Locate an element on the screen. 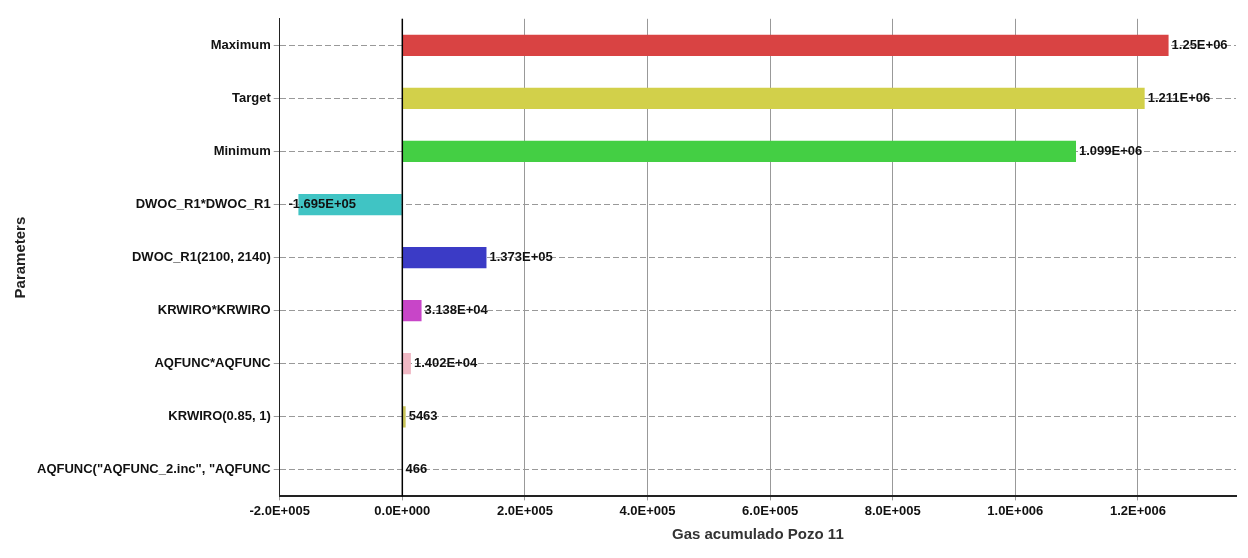  y-axis-title: Parameters is located at coordinates (20, 257).